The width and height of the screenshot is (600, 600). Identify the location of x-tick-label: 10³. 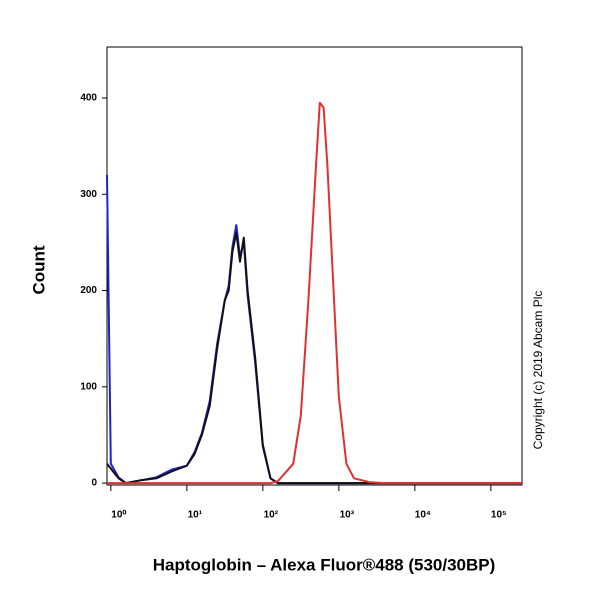
(347, 515).